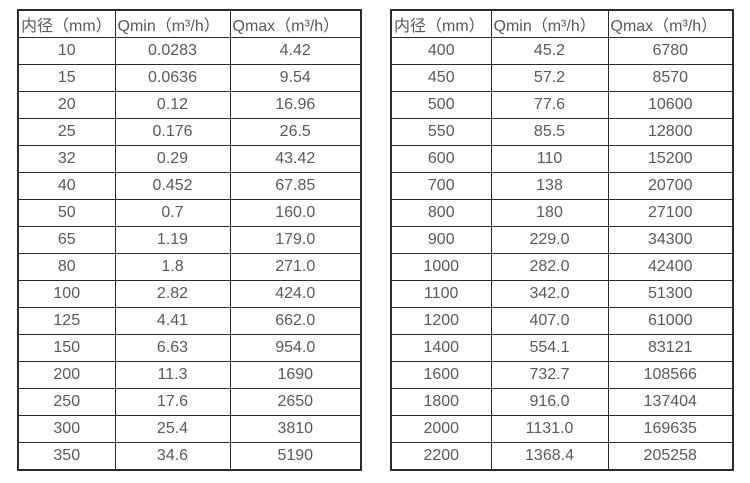  I want to click on table-cell: 3810, so click(295, 429).